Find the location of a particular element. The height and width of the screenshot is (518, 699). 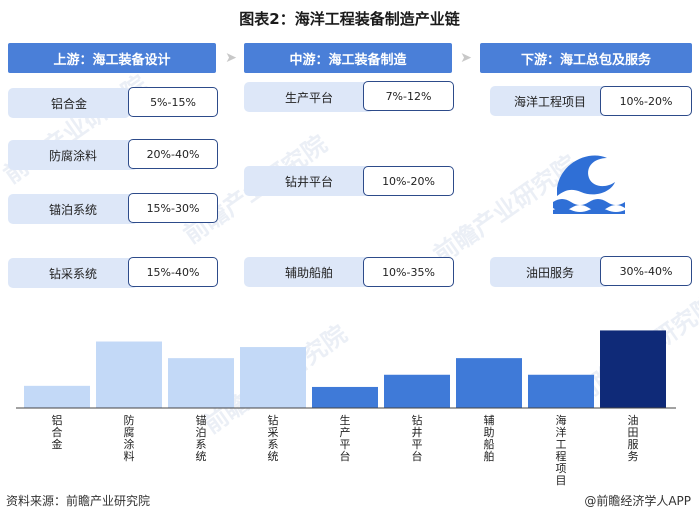

item-value: 10%-35% is located at coordinates (408, 272).